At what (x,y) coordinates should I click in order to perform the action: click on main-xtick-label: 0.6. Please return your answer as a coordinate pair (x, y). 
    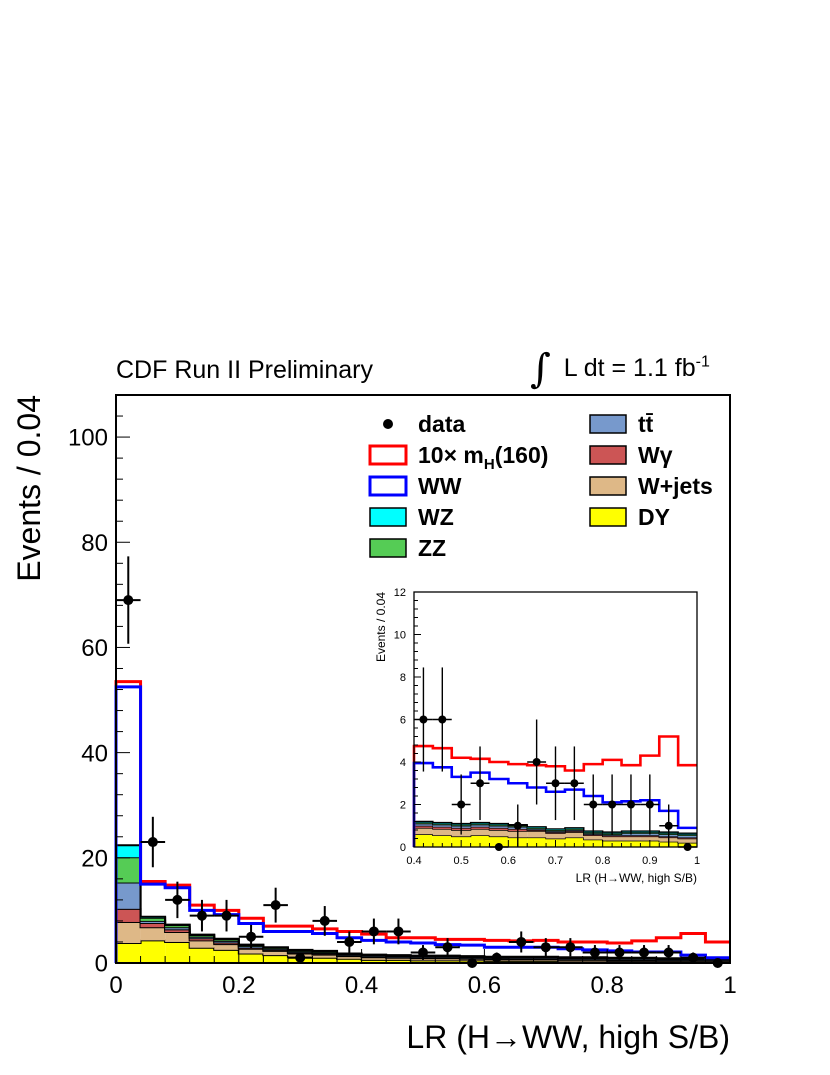
    Looking at the image, I should click on (484, 985).